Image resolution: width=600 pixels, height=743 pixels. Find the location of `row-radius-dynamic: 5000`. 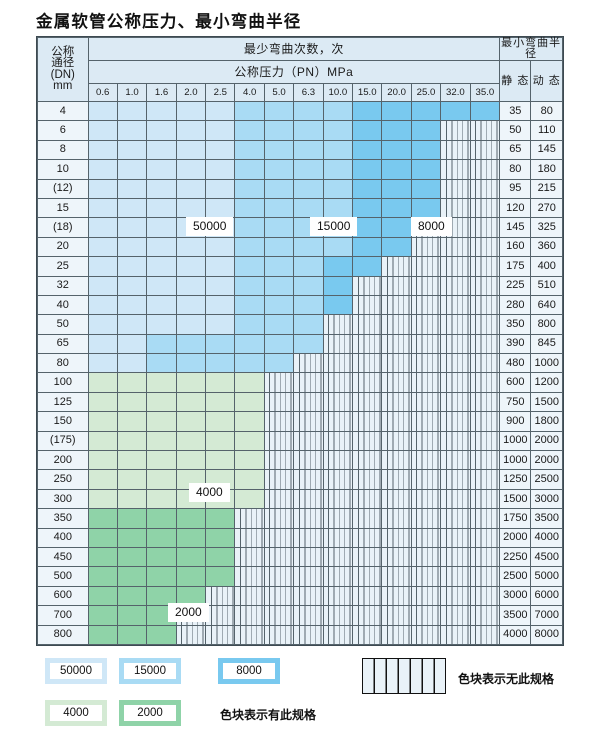

row-radius-dynamic: 5000 is located at coordinates (546, 576).